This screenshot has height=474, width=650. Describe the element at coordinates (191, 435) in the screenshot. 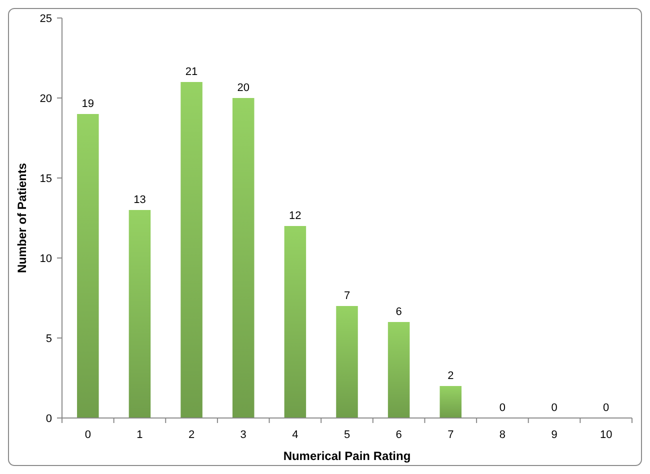

I see `x-tick-label: 2` at that location.